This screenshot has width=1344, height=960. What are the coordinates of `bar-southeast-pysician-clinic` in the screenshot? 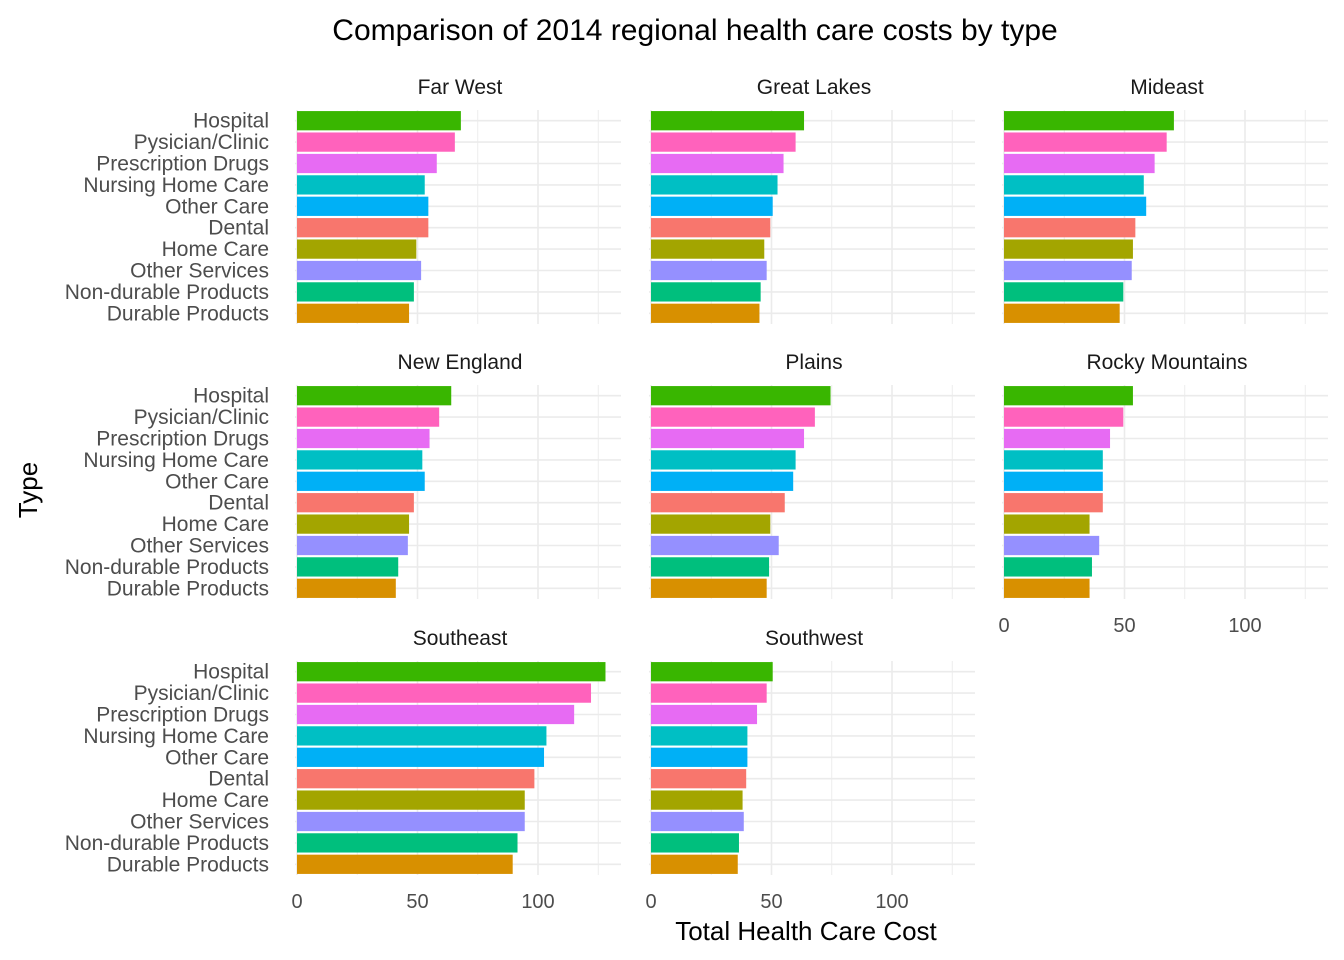 It's located at (444, 693).